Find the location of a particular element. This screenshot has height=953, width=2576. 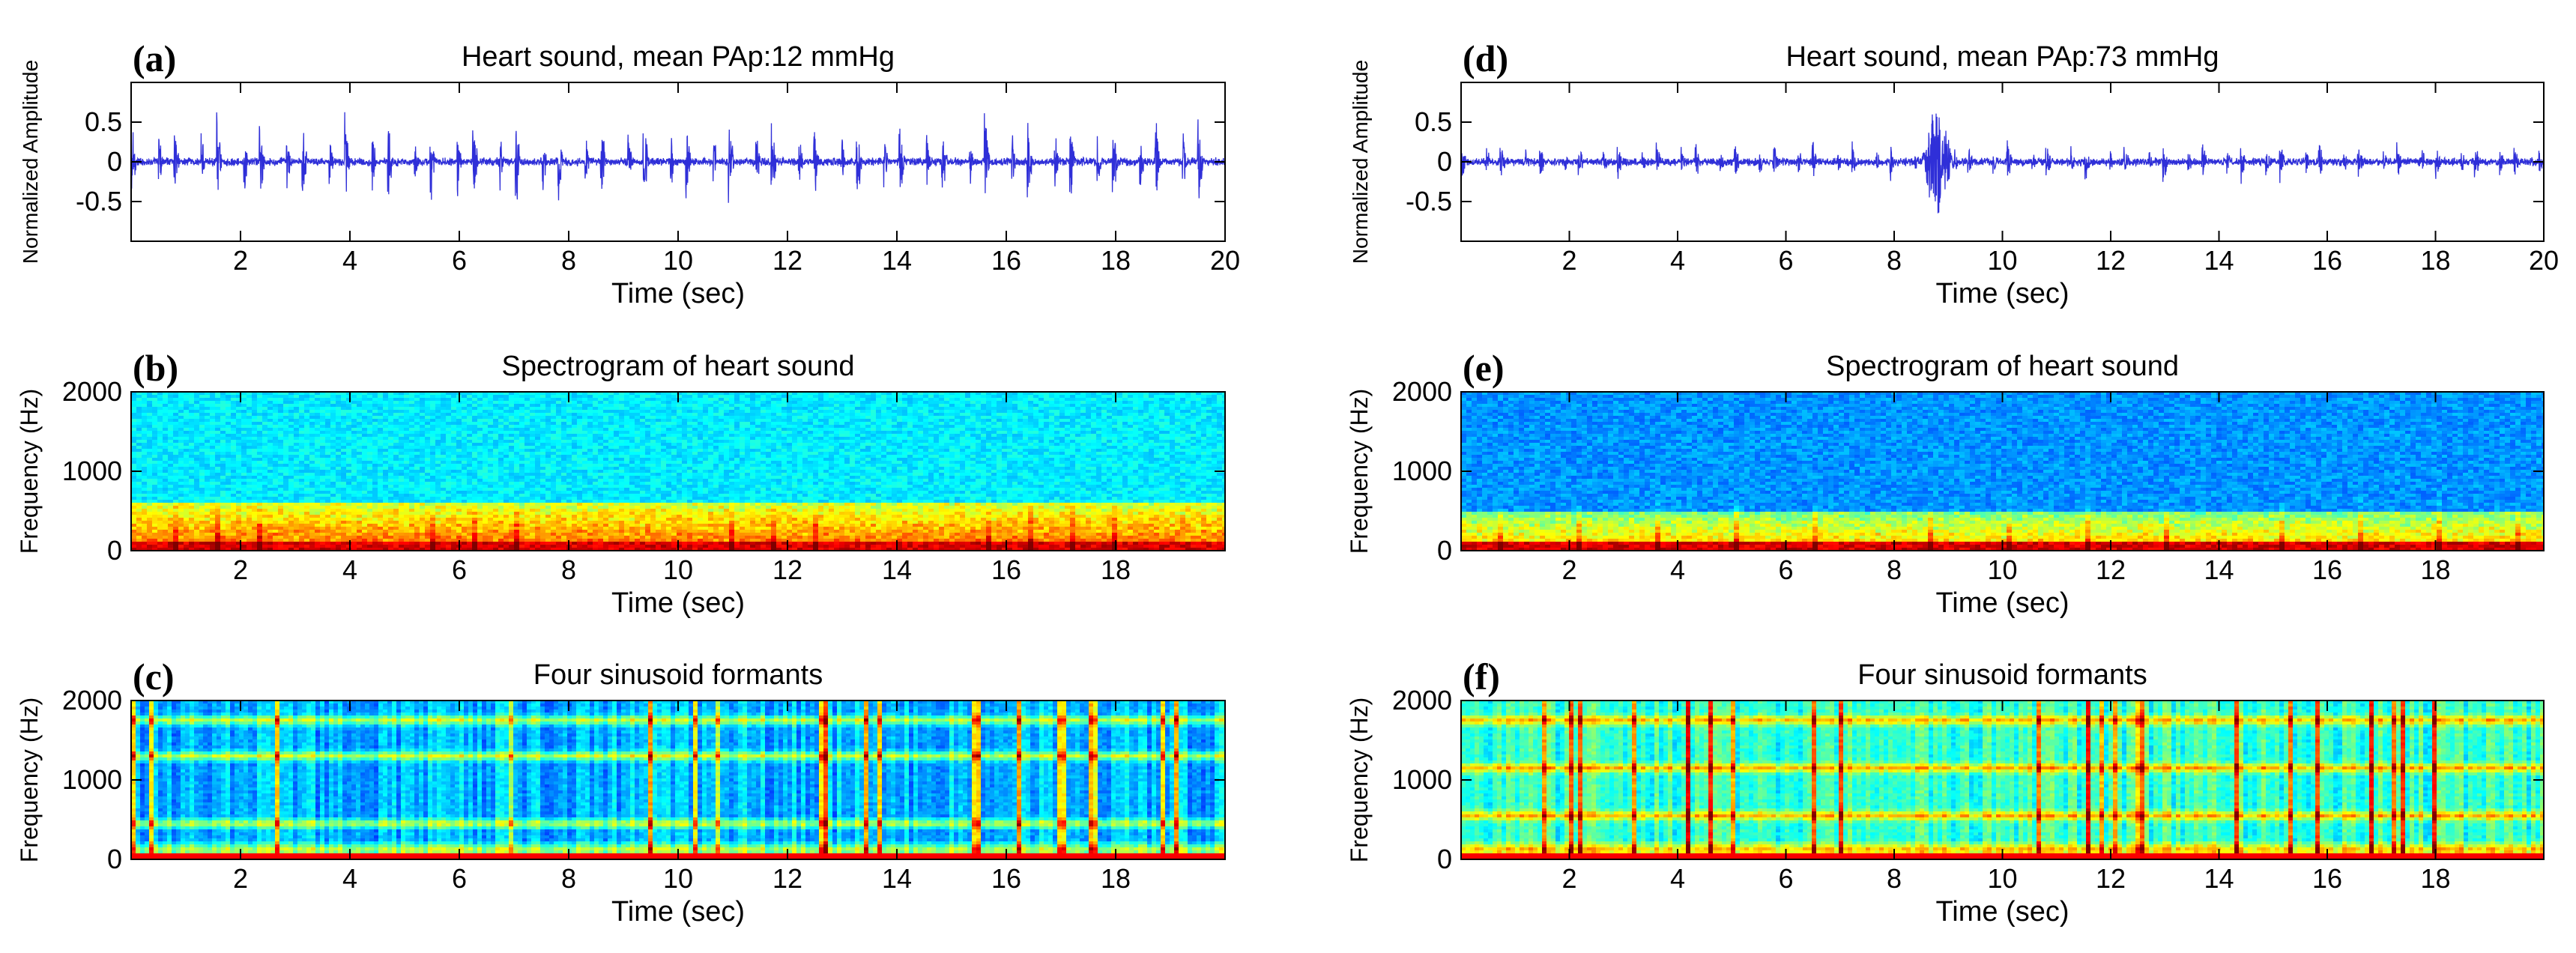

signal-trace is located at coordinates (678, 157).